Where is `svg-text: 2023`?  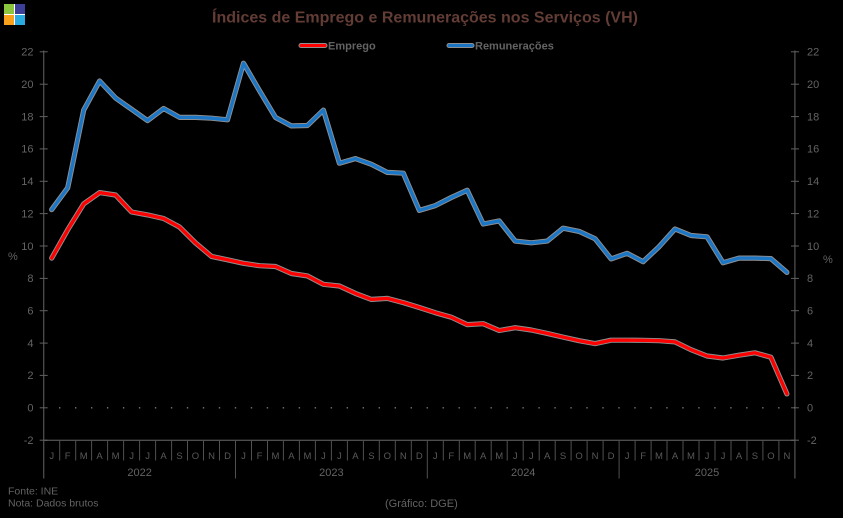
svg-text: 2023 is located at coordinates (331, 473).